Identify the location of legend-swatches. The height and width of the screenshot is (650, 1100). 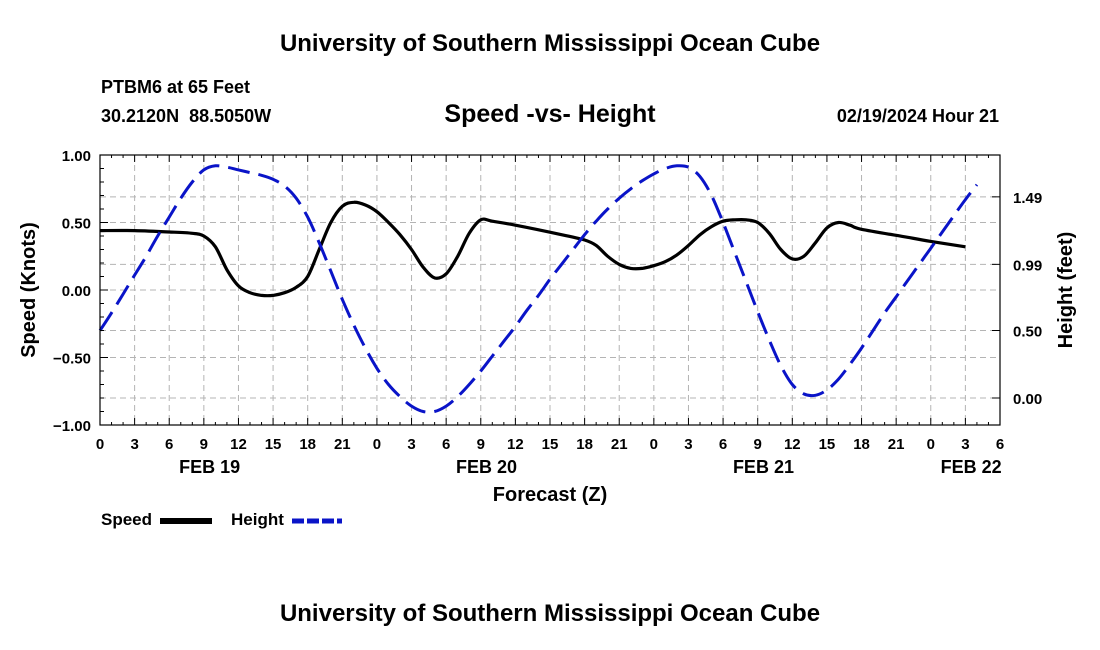
(251, 521).